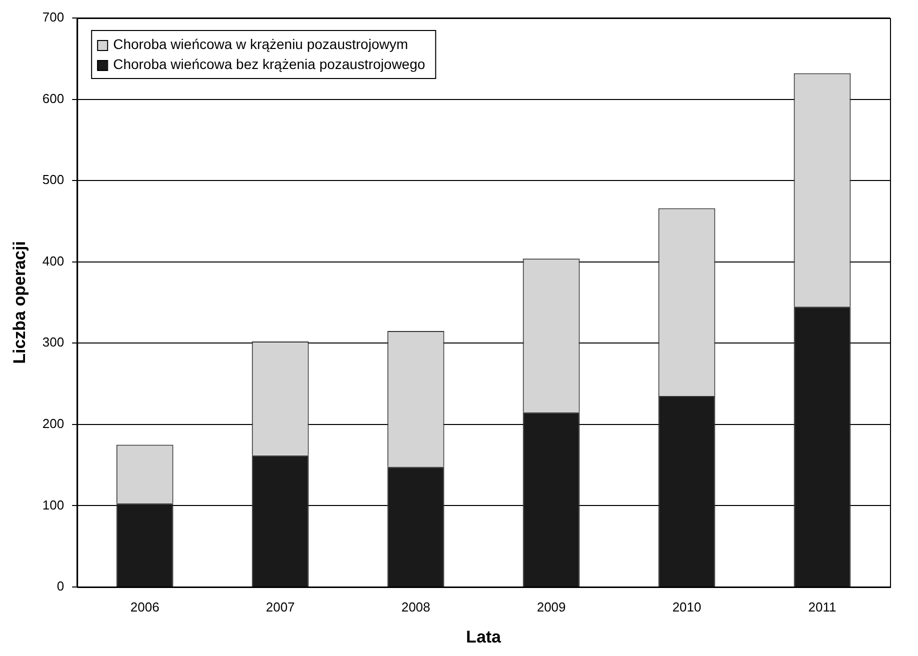 The height and width of the screenshot is (656, 918). Describe the element at coordinates (269, 64) in the screenshot. I see `legend-label: Choroba wieńcowa bez krążenia pozaustrojowego` at that location.